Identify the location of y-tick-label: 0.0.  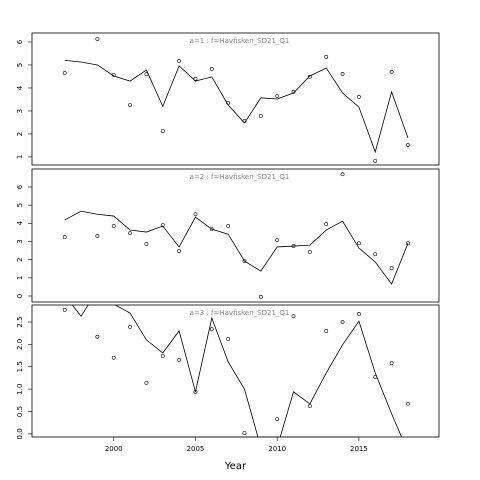
(20, 433).